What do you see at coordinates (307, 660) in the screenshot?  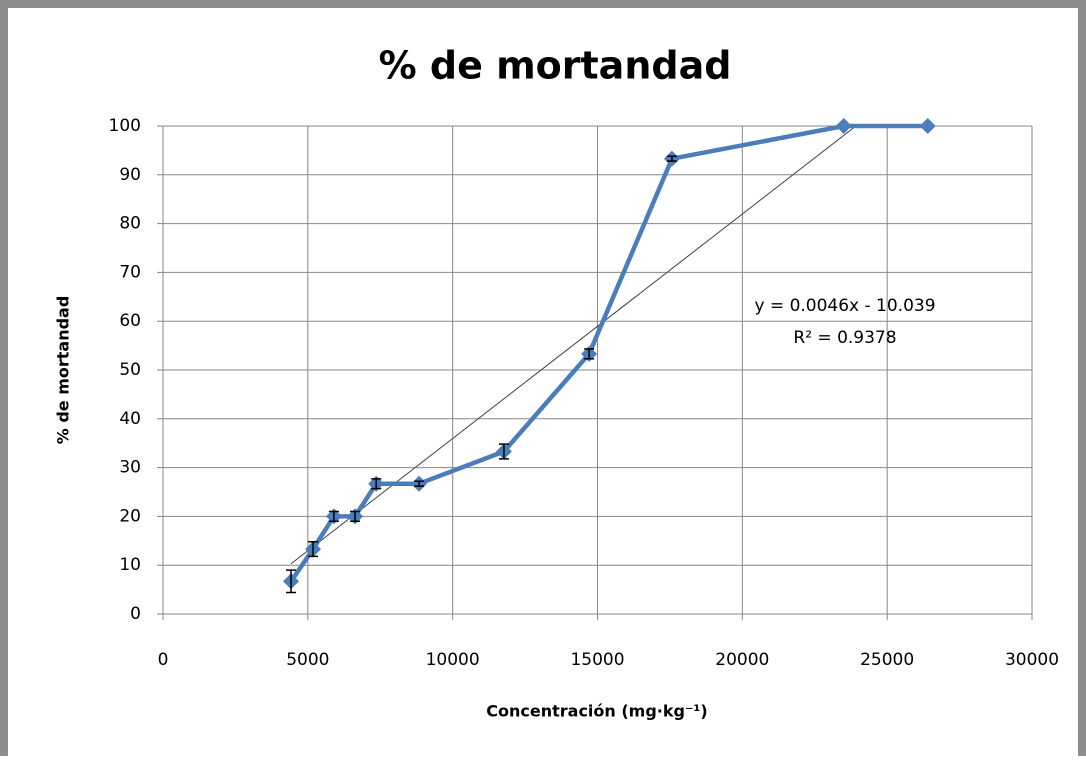 I see `x-tick-label: 5000` at bounding box center [307, 660].